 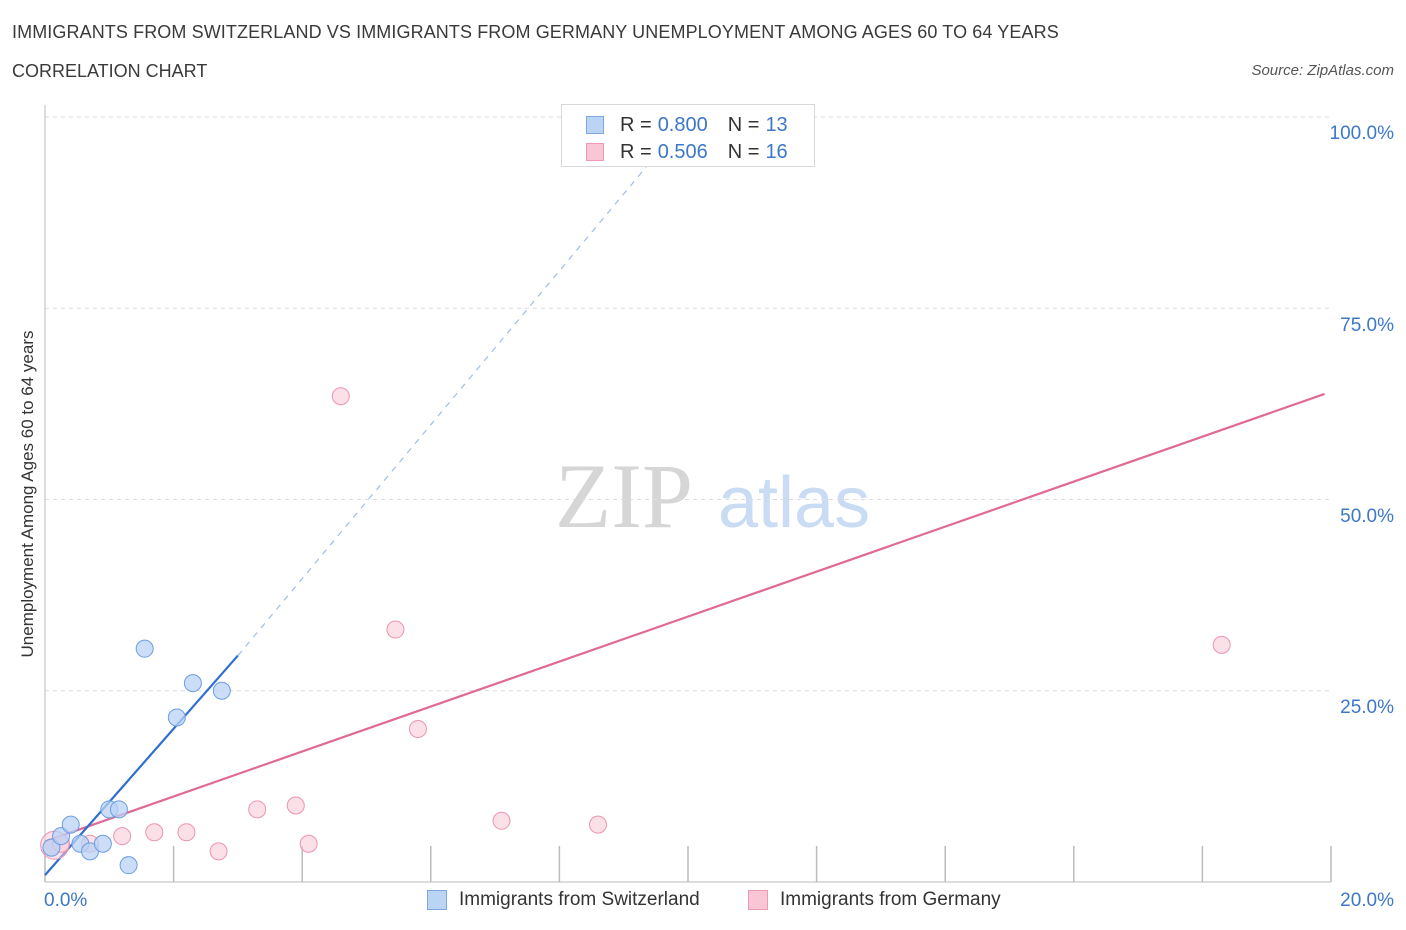 What do you see at coordinates (776, 151) in the screenshot?
I see `n-value: 16` at bounding box center [776, 151].